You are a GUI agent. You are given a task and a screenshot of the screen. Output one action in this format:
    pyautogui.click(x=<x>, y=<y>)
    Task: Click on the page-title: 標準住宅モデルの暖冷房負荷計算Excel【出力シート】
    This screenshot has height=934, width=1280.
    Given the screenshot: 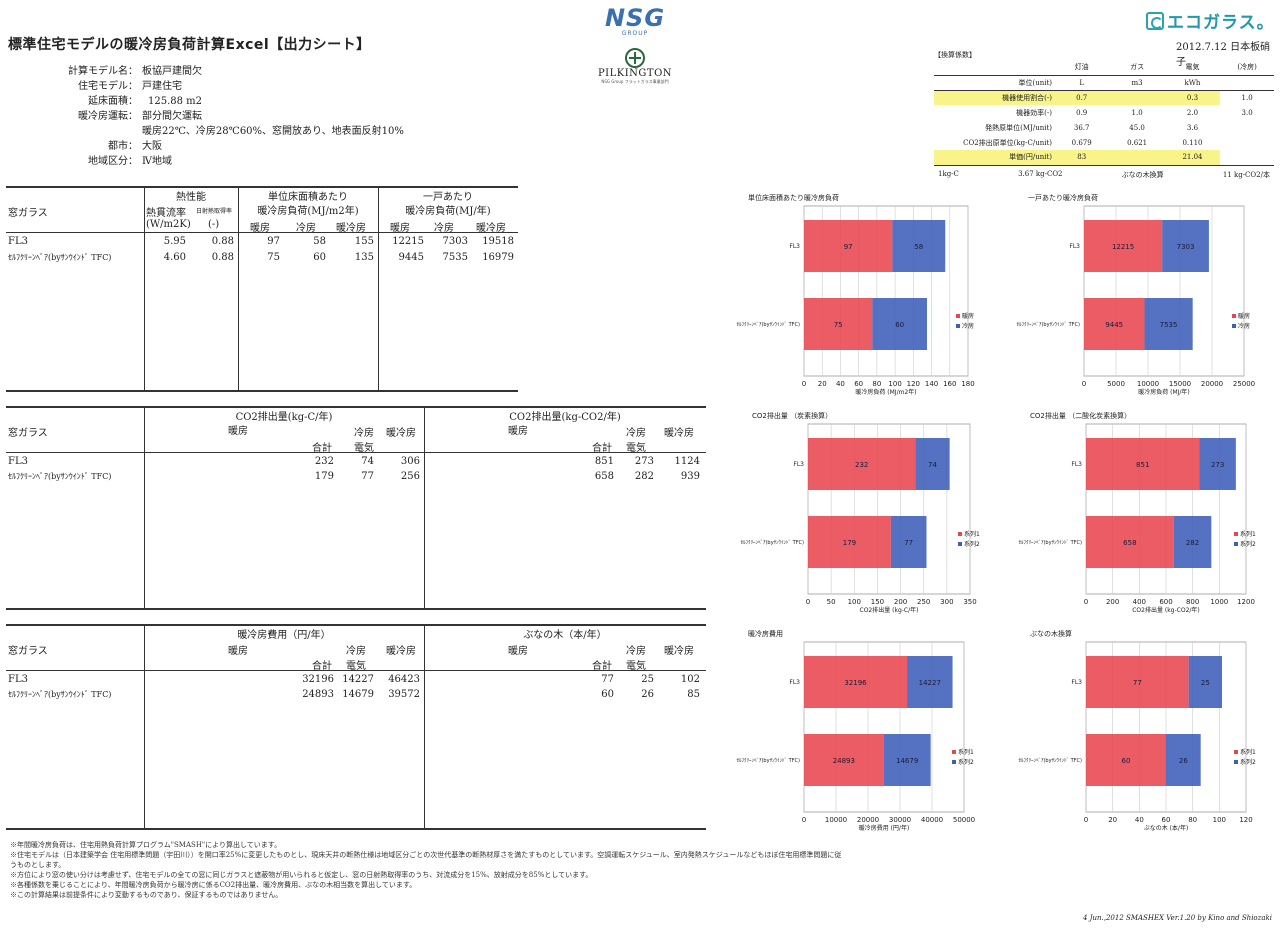 What is the action you would take?
    pyautogui.click(x=189, y=45)
    